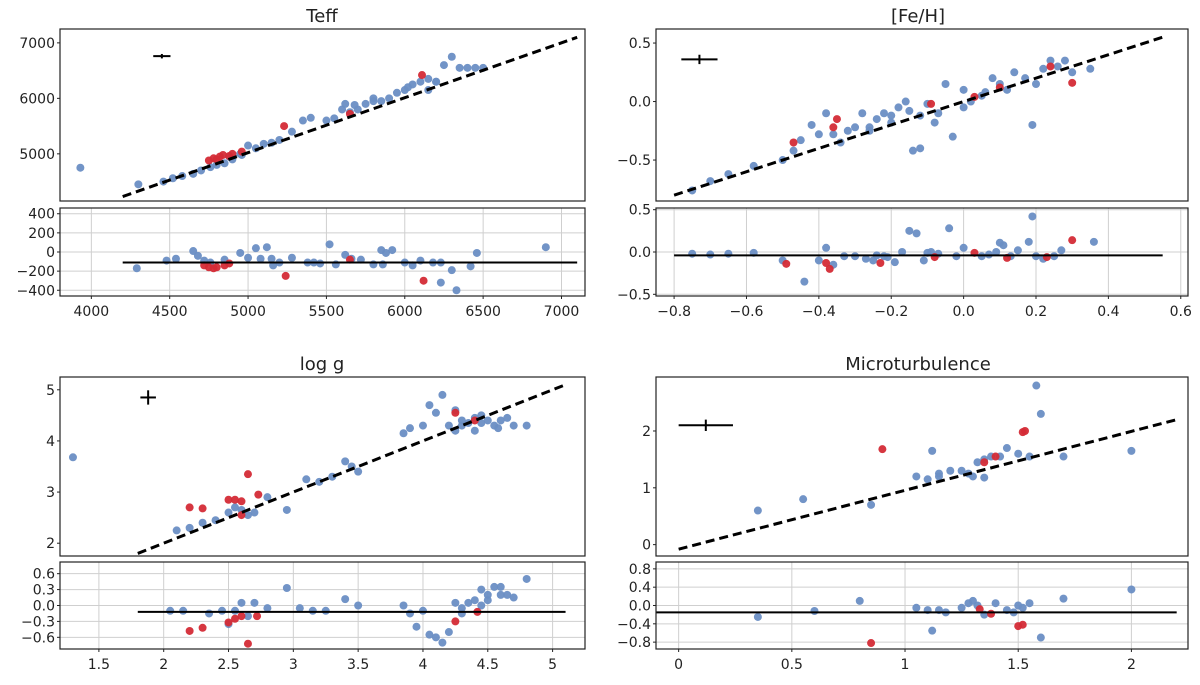 The height and width of the screenshot is (685, 1200). I want to click on teff-main-ytick-label: 6000, so click(37, 99).